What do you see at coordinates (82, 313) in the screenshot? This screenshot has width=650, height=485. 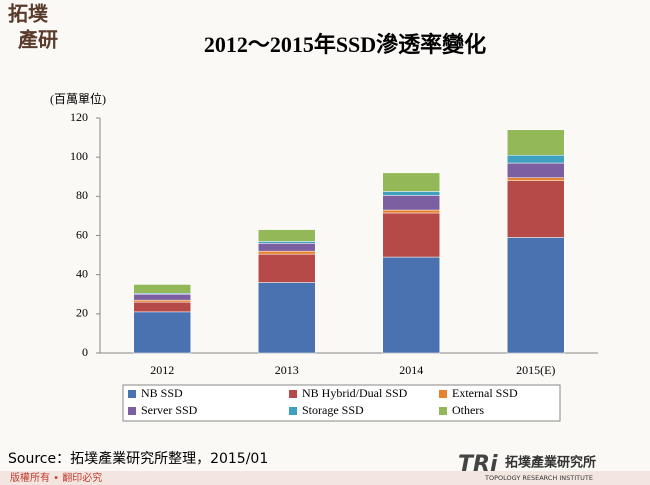 I see `y-tick-label: 20` at bounding box center [82, 313].